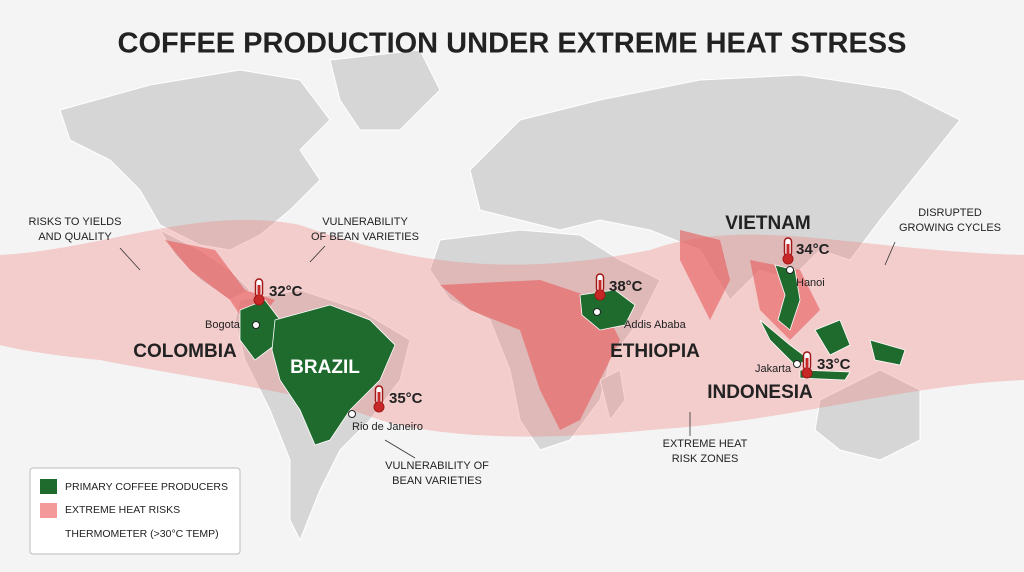  What do you see at coordinates (365, 222) in the screenshot?
I see `annotation: VULNERABILITY` at bounding box center [365, 222].